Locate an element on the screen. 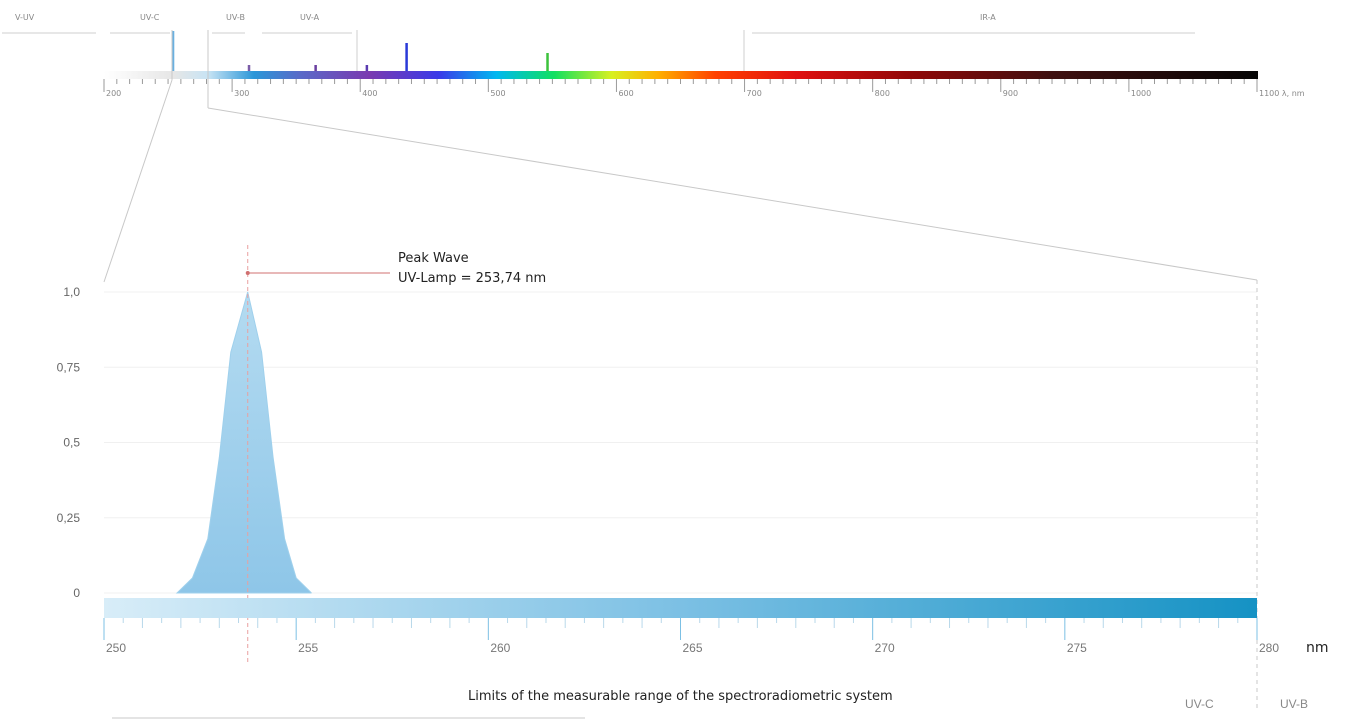  x-tick-label: 280 is located at coordinates (1269, 648).